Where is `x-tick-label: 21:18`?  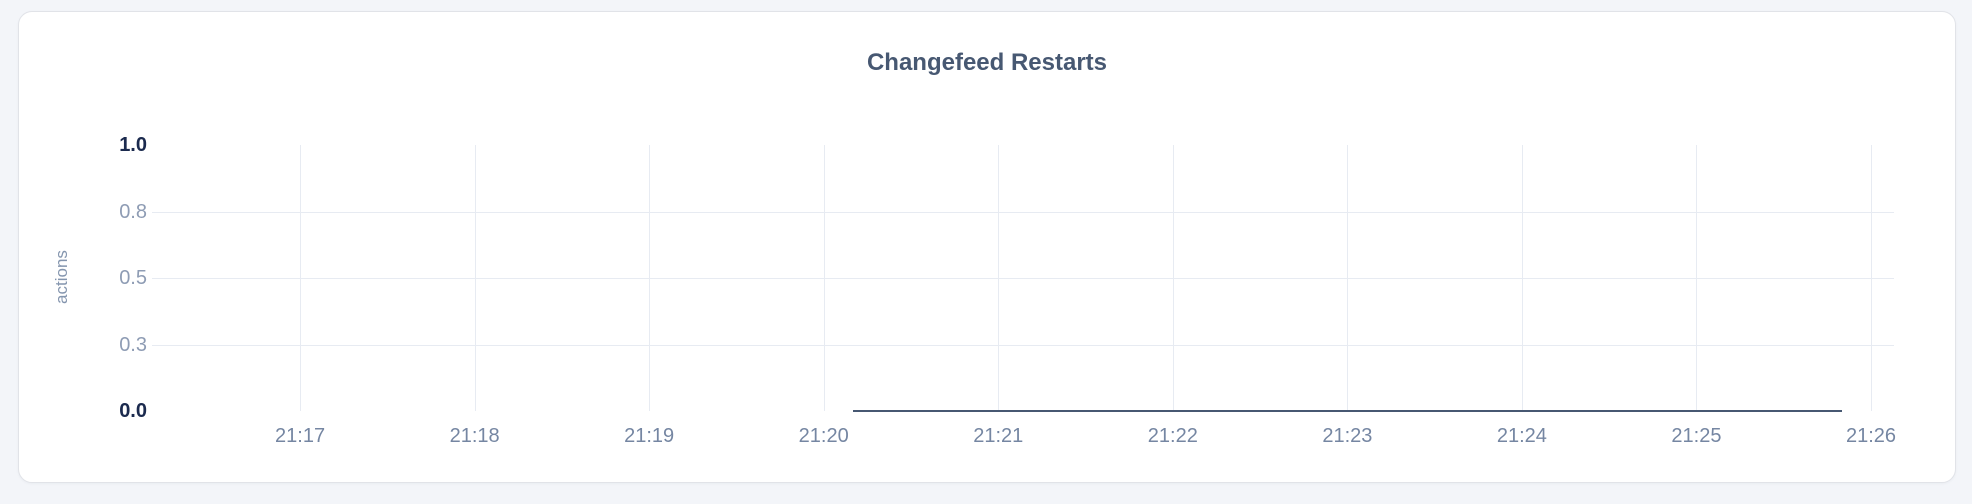 x-tick-label: 21:18 is located at coordinates (474, 436).